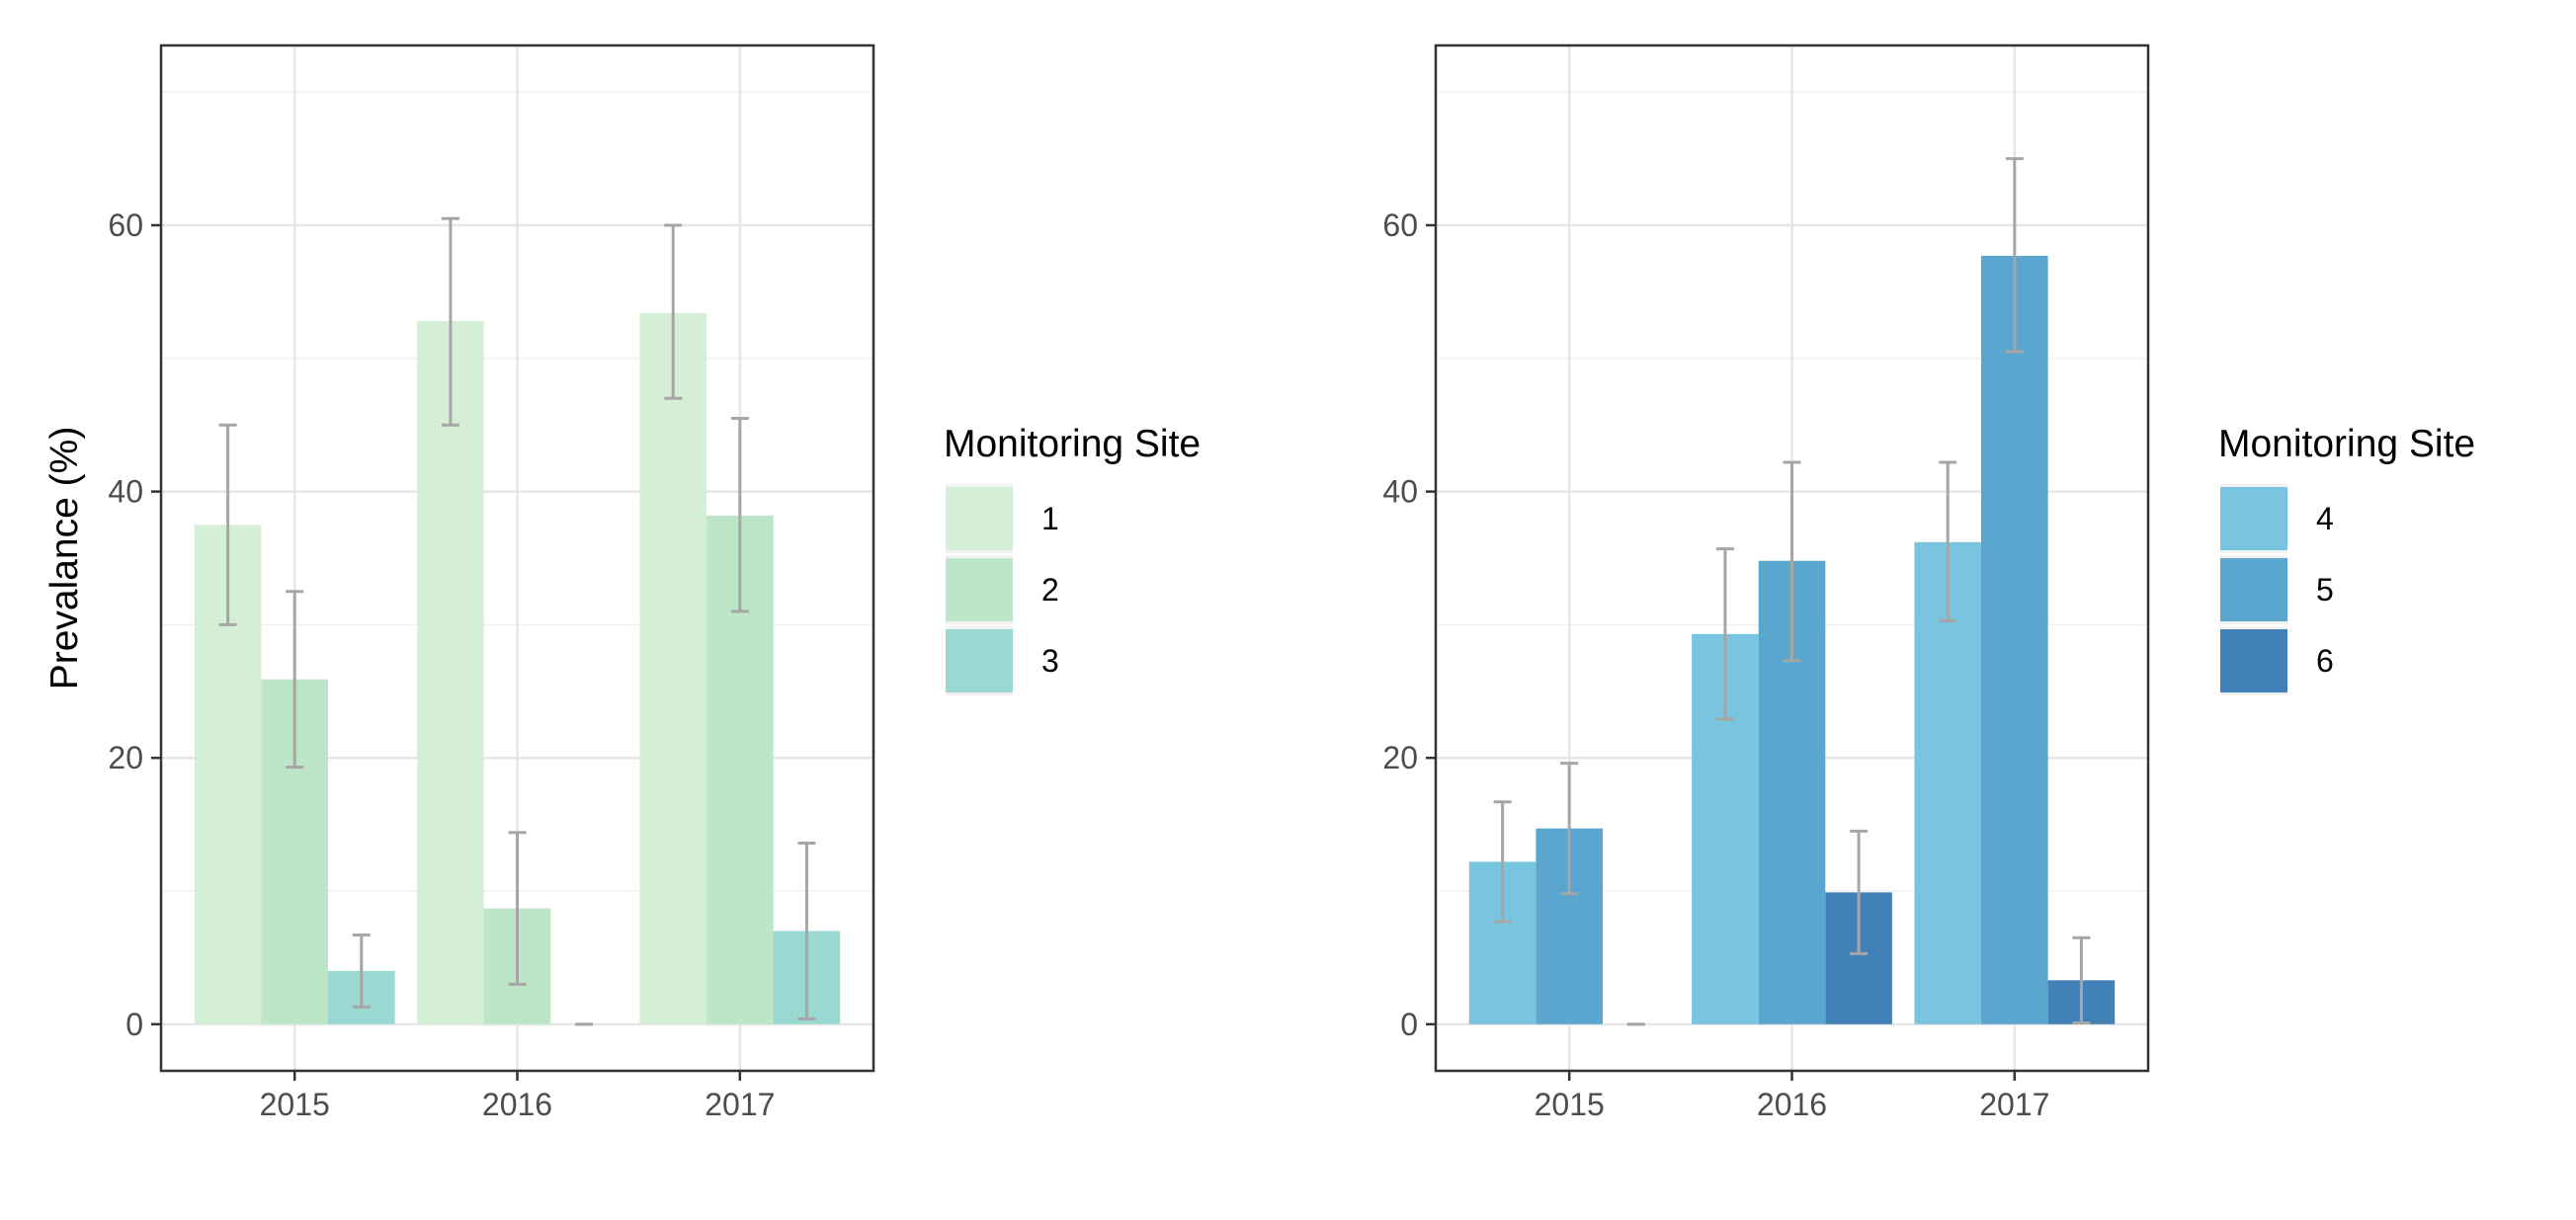 This screenshot has height=1220, width=2576. I want to click on y-axis-label: Prevalance (%), so click(64, 559).